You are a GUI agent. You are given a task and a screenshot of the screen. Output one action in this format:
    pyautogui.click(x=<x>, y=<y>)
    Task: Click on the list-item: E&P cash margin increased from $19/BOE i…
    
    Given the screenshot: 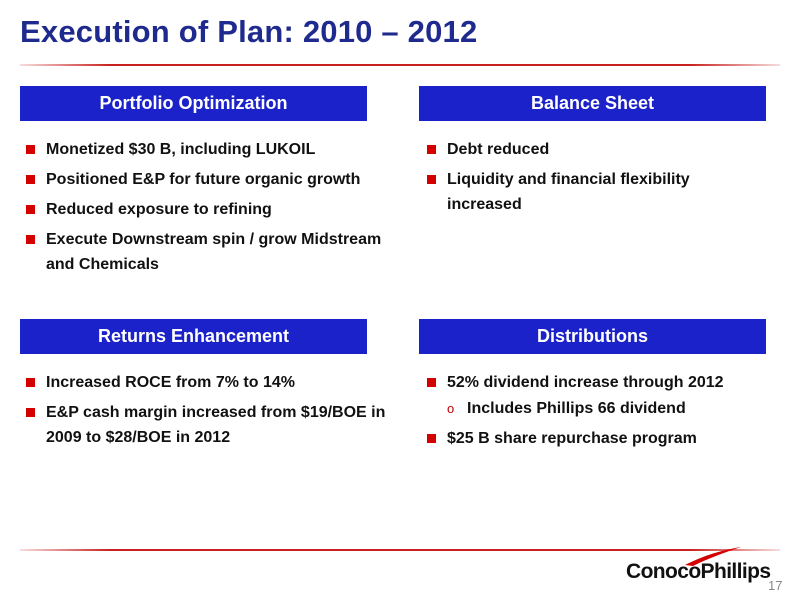 What is the action you would take?
    pyautogui.click(x=211, y=425)
    